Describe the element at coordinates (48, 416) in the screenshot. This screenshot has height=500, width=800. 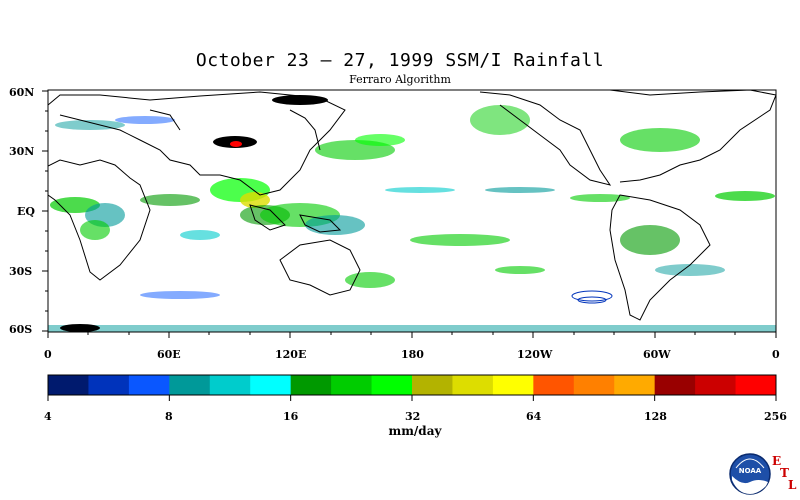
I see `colorbar-label-4: 4` at that location.